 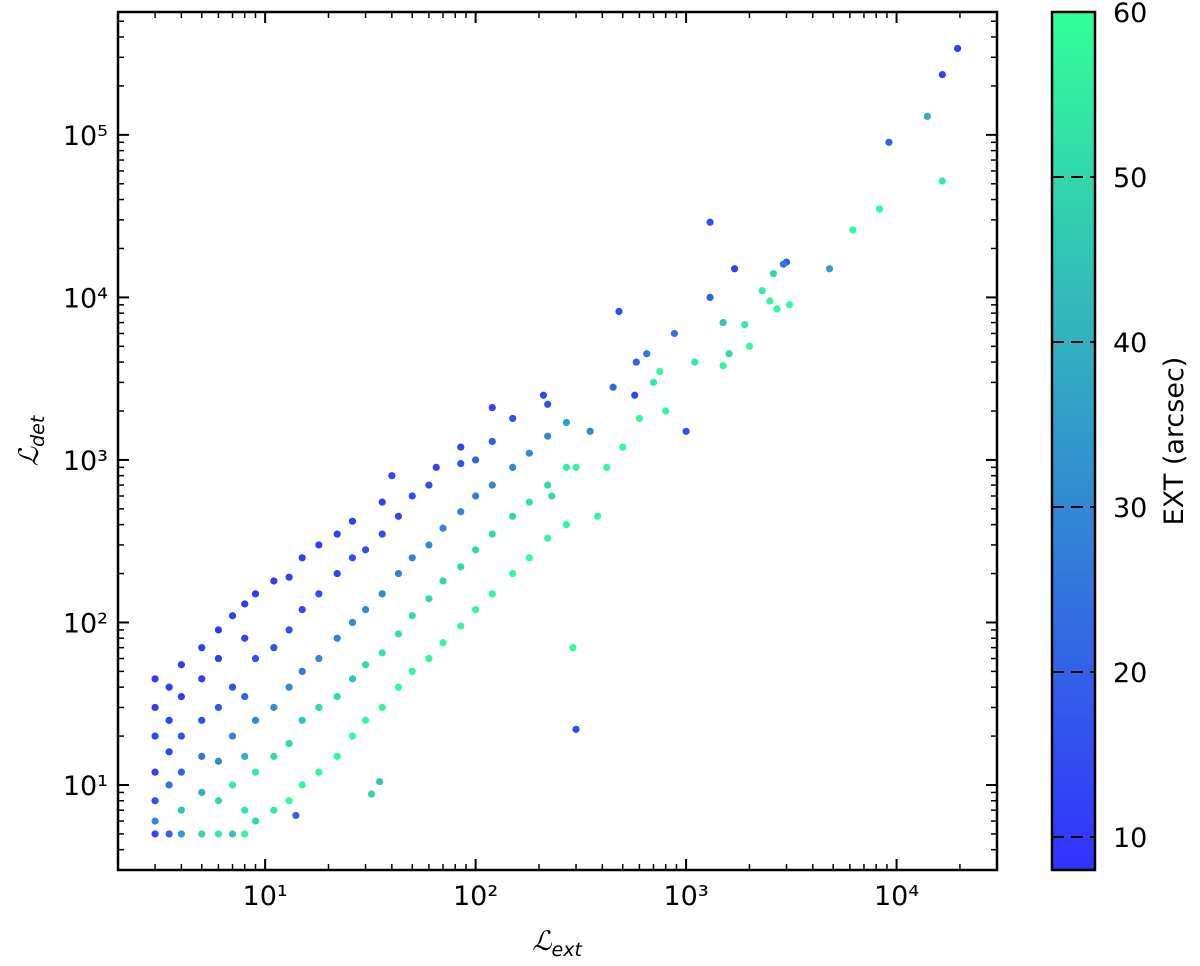 I want to click on colorbar-label: EXT (arcsec), so click(x=1174, y=441).